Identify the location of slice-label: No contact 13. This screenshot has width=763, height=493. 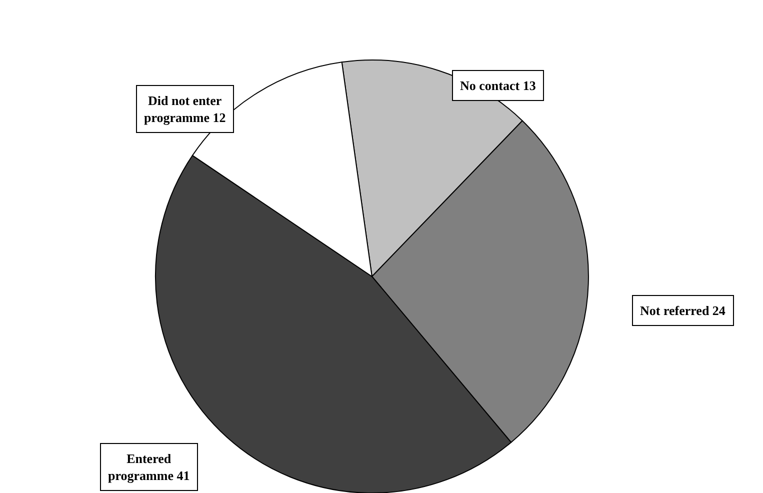
(498, 85).